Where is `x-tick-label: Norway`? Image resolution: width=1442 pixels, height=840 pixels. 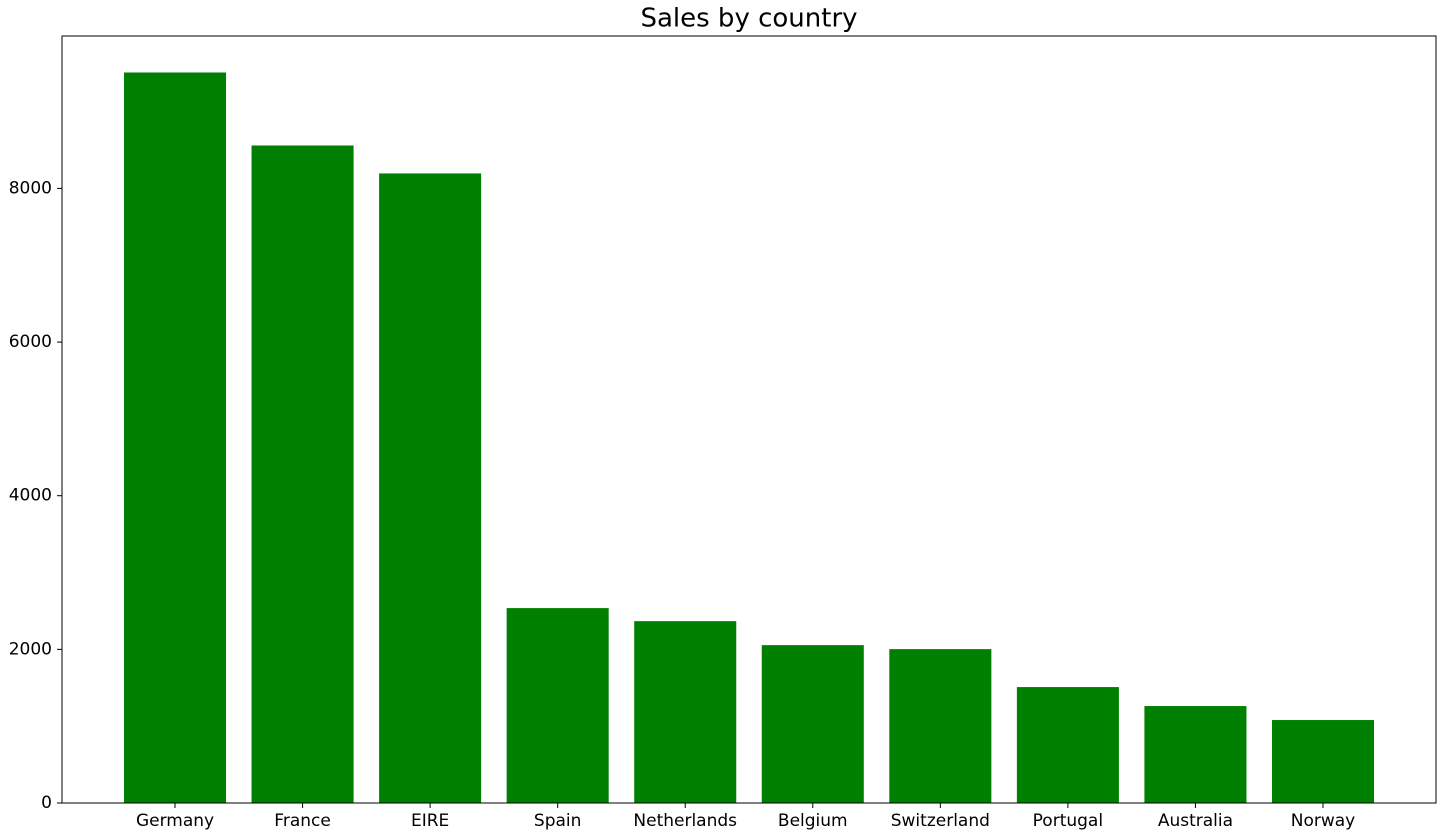
x-tick-label: Norway is located at coordinates (1323, 821).